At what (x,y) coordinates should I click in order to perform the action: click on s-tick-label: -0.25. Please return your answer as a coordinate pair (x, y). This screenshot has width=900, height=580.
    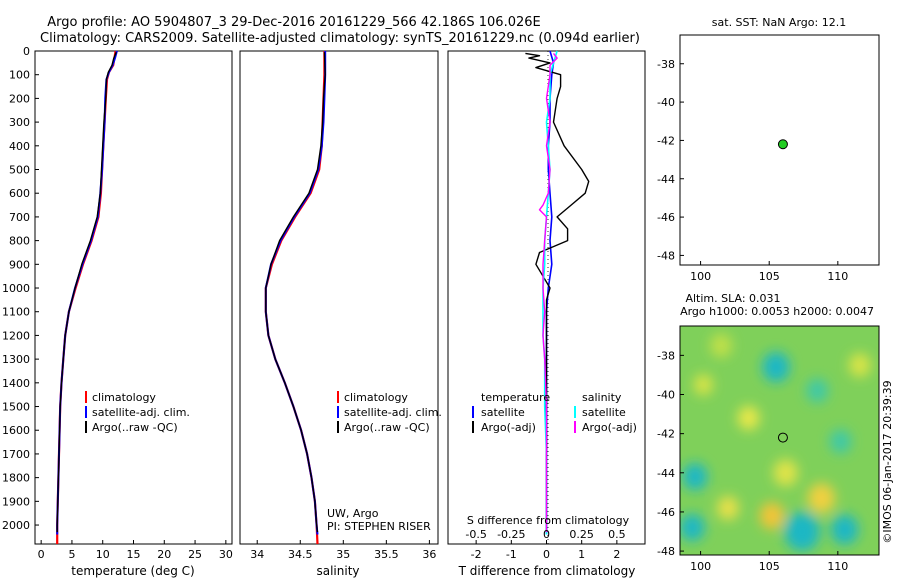
    Looking at the image, I should click on (511, 534).